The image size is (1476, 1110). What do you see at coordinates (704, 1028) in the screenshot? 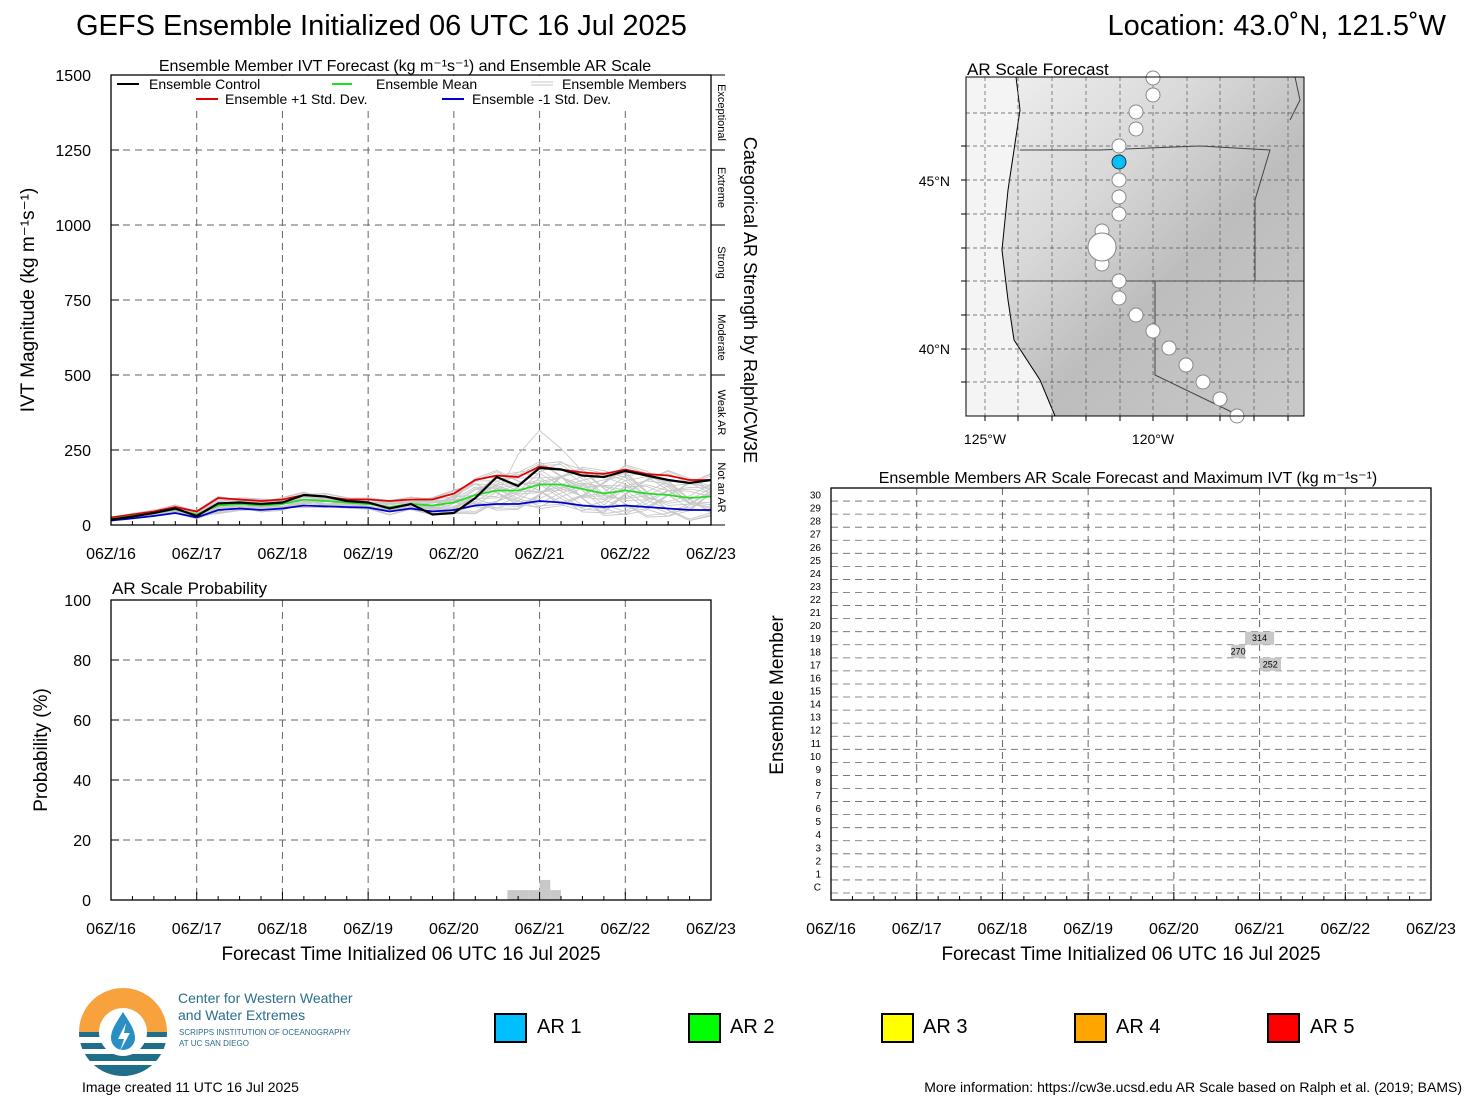
I see `ar2-swatch` at bounding box center [704, 1028].